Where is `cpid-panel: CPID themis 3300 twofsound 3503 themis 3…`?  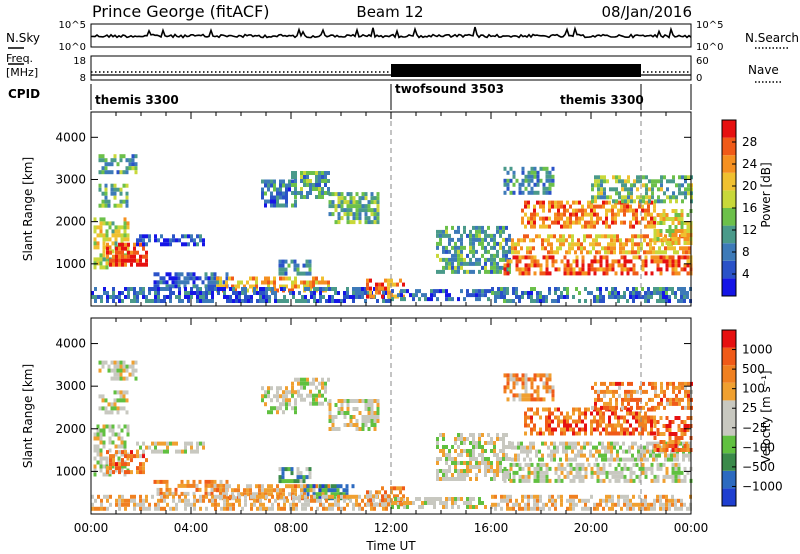
cpid-panel: CPID themis 3300 twofsound 3503 themis 3… is located at coordinates (350, 96).